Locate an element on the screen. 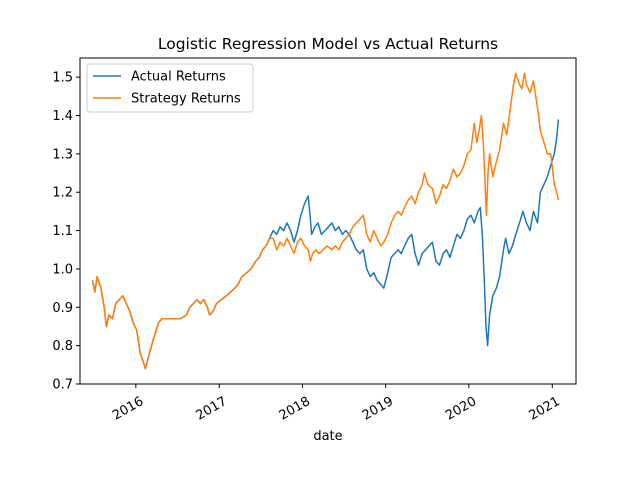 The width and height of the screenshot is (640, 485). y-tick-label: 1.2 is located at coordinates (62, 193).